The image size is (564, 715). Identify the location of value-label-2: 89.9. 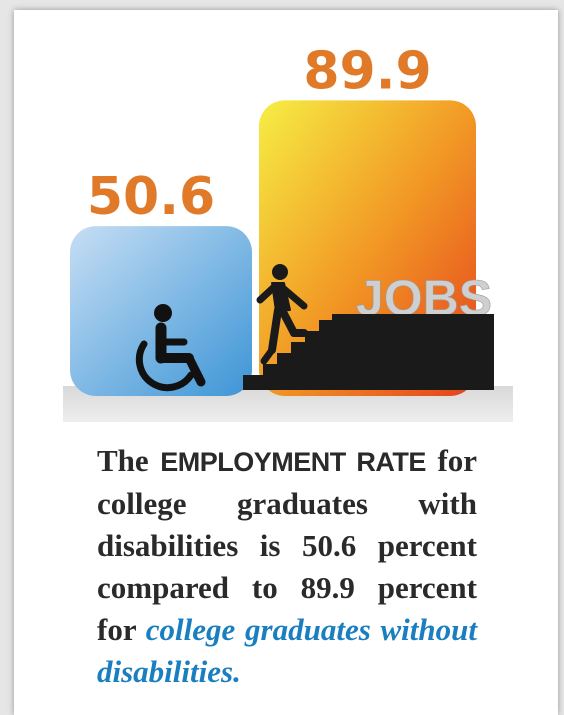
(367, 71).